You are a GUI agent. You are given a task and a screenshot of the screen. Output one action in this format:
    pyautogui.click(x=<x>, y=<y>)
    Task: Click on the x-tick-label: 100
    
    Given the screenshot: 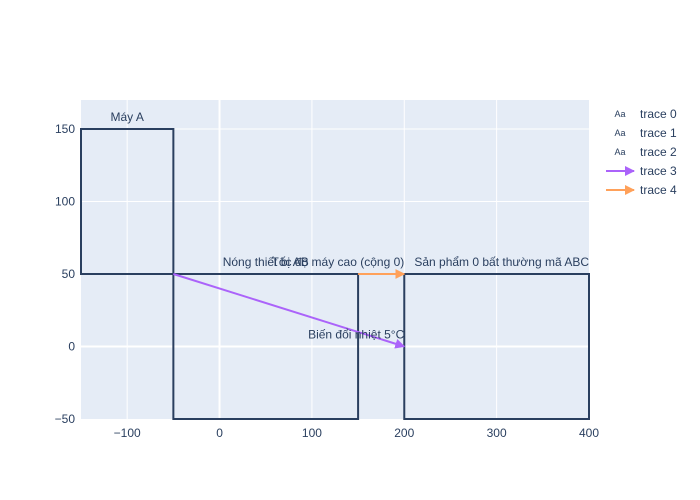 What is the action you would take?
    pyautogui.click(x=312, y=433)
    